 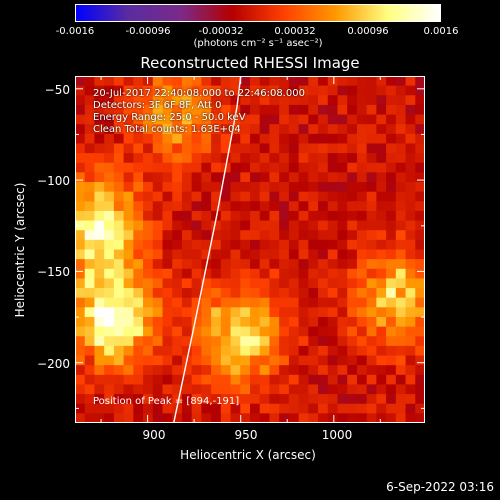 What do you see at coordinates (258, 43) in the screenshot?
I see `colorbar-units: (photons cm⁻² s⁻¹ asec⁻²)` at bounding box center [258, 43].